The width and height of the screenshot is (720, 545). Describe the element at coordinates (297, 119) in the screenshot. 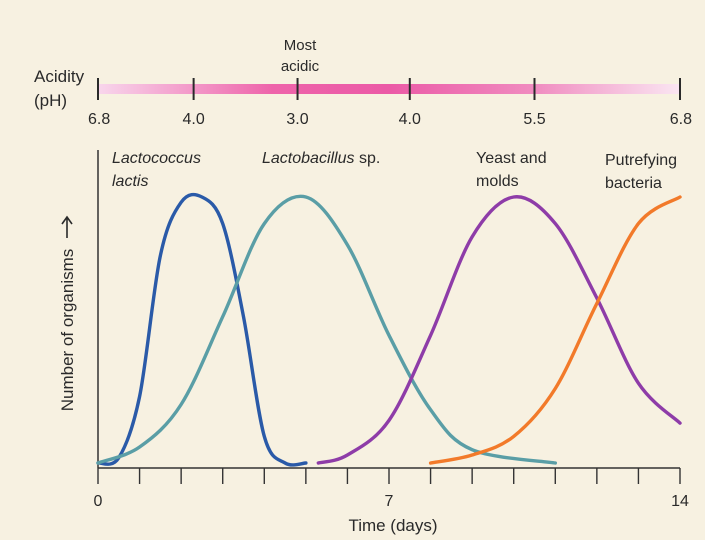

I see `acidity-tick-label: 3.0` at that location.